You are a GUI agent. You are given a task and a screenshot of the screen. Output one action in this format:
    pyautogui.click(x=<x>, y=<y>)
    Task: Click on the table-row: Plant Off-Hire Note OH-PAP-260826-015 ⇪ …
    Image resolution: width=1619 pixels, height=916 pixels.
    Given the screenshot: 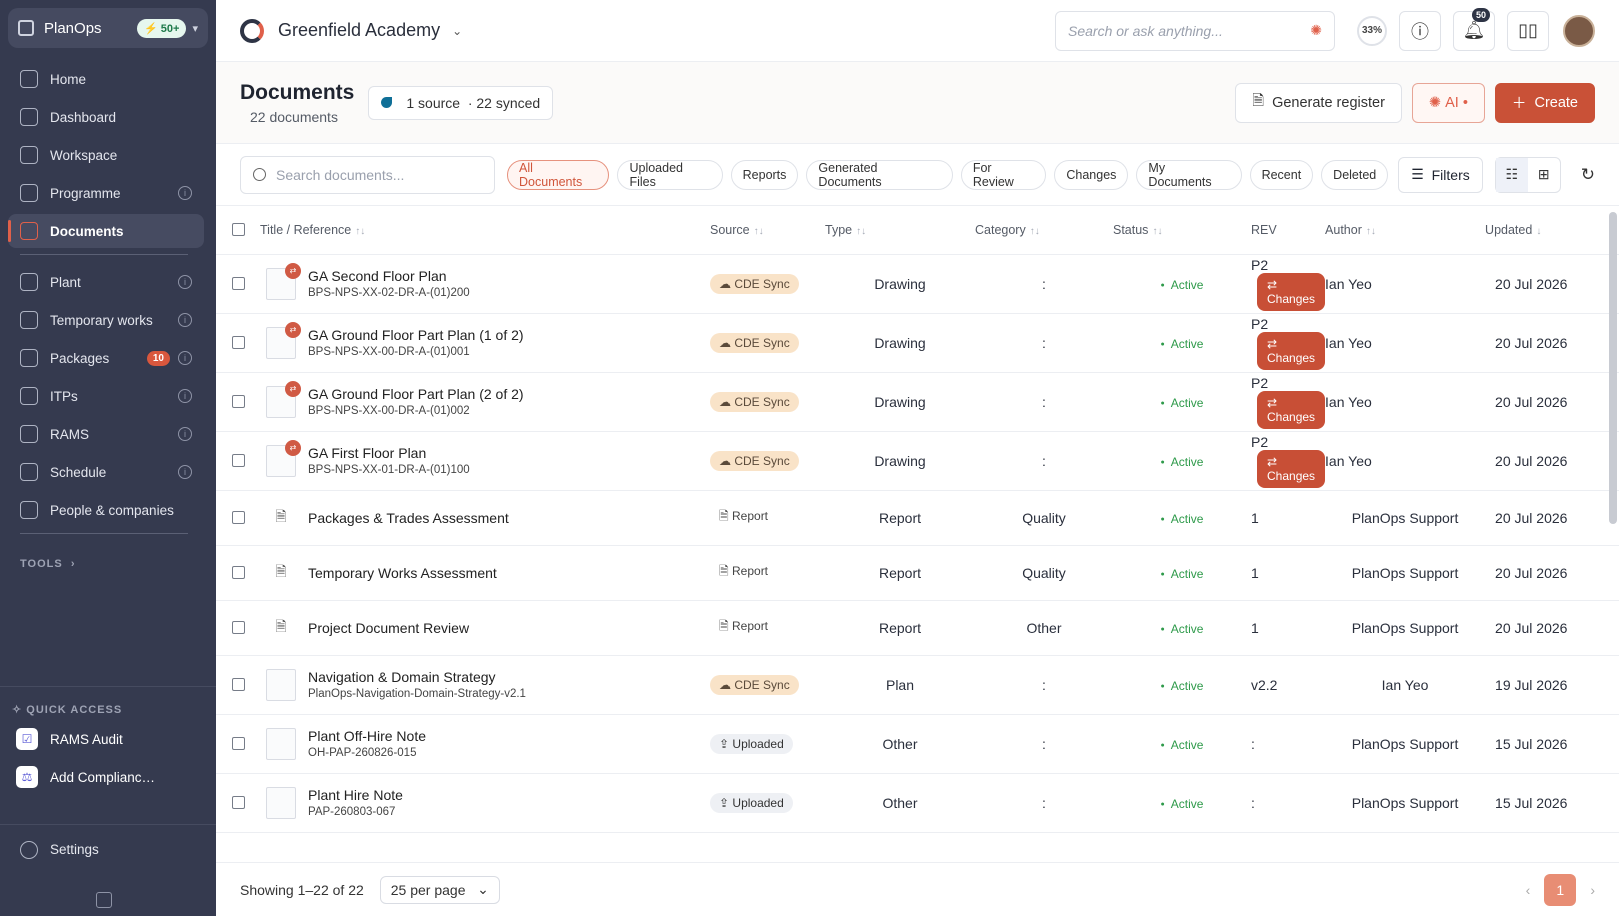 What is the action you would take?
    pyautogui.click(x=917, y=744)
    